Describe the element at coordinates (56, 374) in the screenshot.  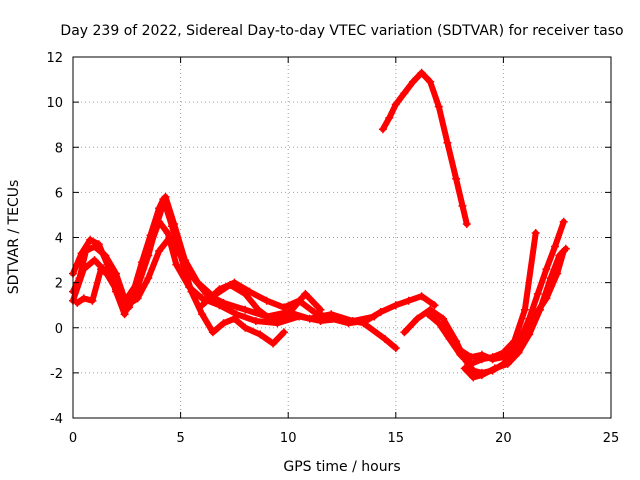
I see `y-tick-label: -2` at that location.